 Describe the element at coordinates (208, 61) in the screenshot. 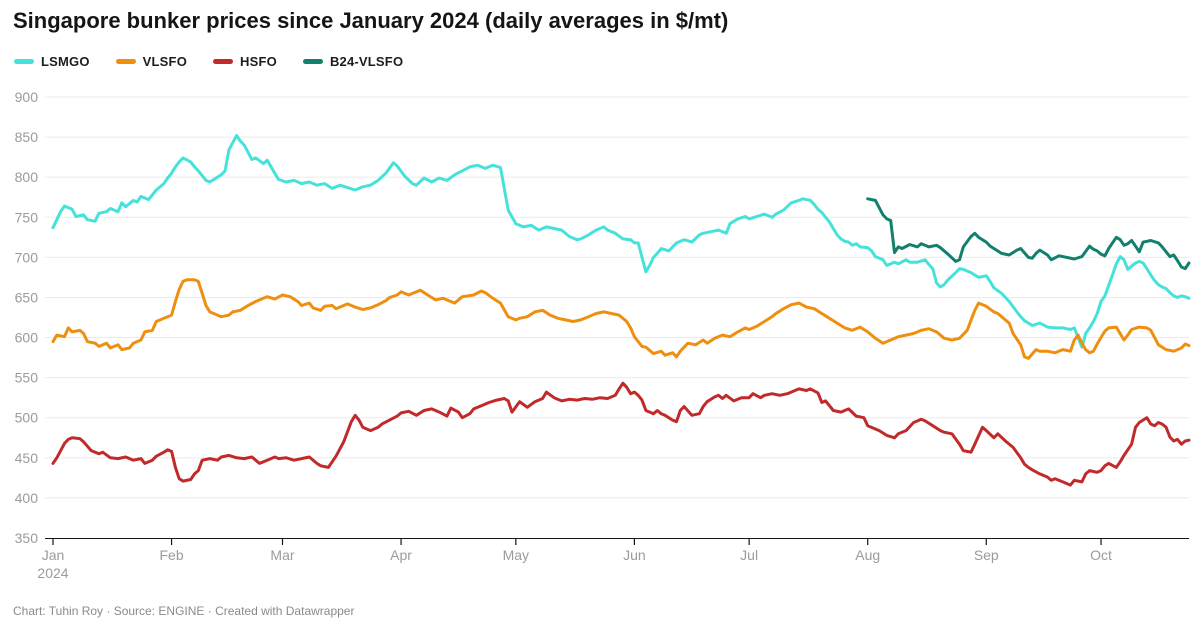

I see `legend: LSMGO VLSFO HSFO B24-VLSFO` at that location.